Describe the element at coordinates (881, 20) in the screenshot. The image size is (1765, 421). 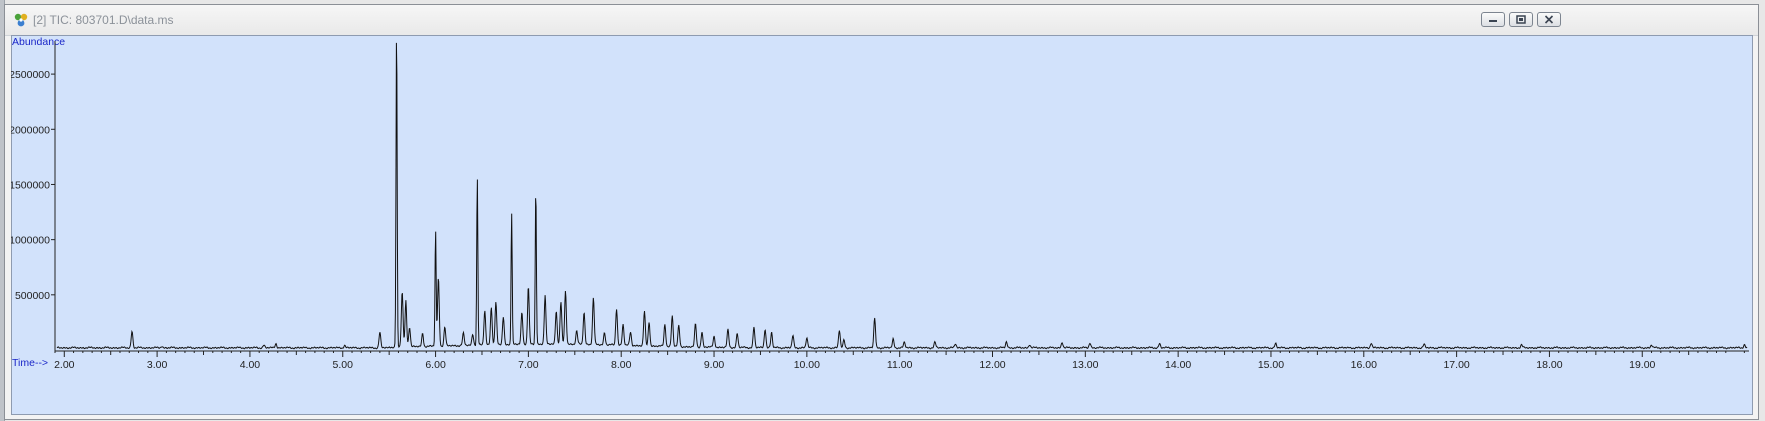
I see `title-bar: [2] TIC: 803701.D\data.ms` at that location.